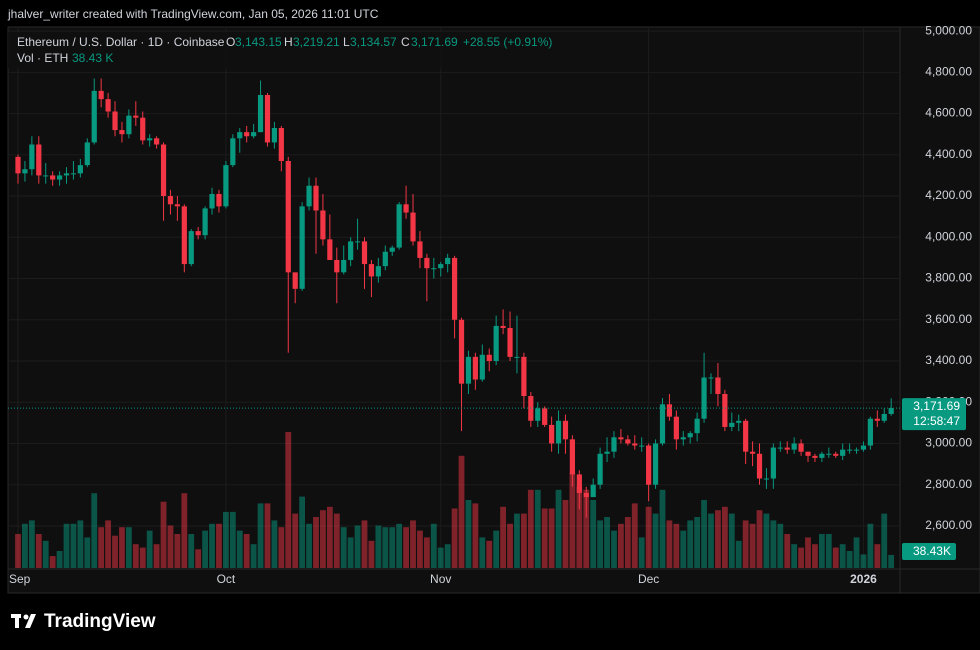 This screenshot has width=980, height=650. Describe the element at coordinates (863, 579) in the screenshot. I see `x-tick-label: 2026` at that location.